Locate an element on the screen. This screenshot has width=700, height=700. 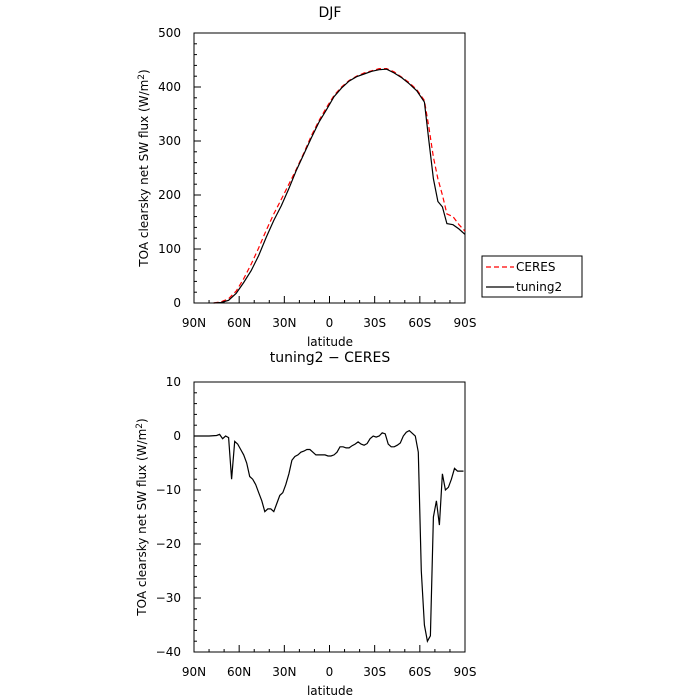
y-axis: 0 100 200 300 400 500 is located at coordinates (179, 168).